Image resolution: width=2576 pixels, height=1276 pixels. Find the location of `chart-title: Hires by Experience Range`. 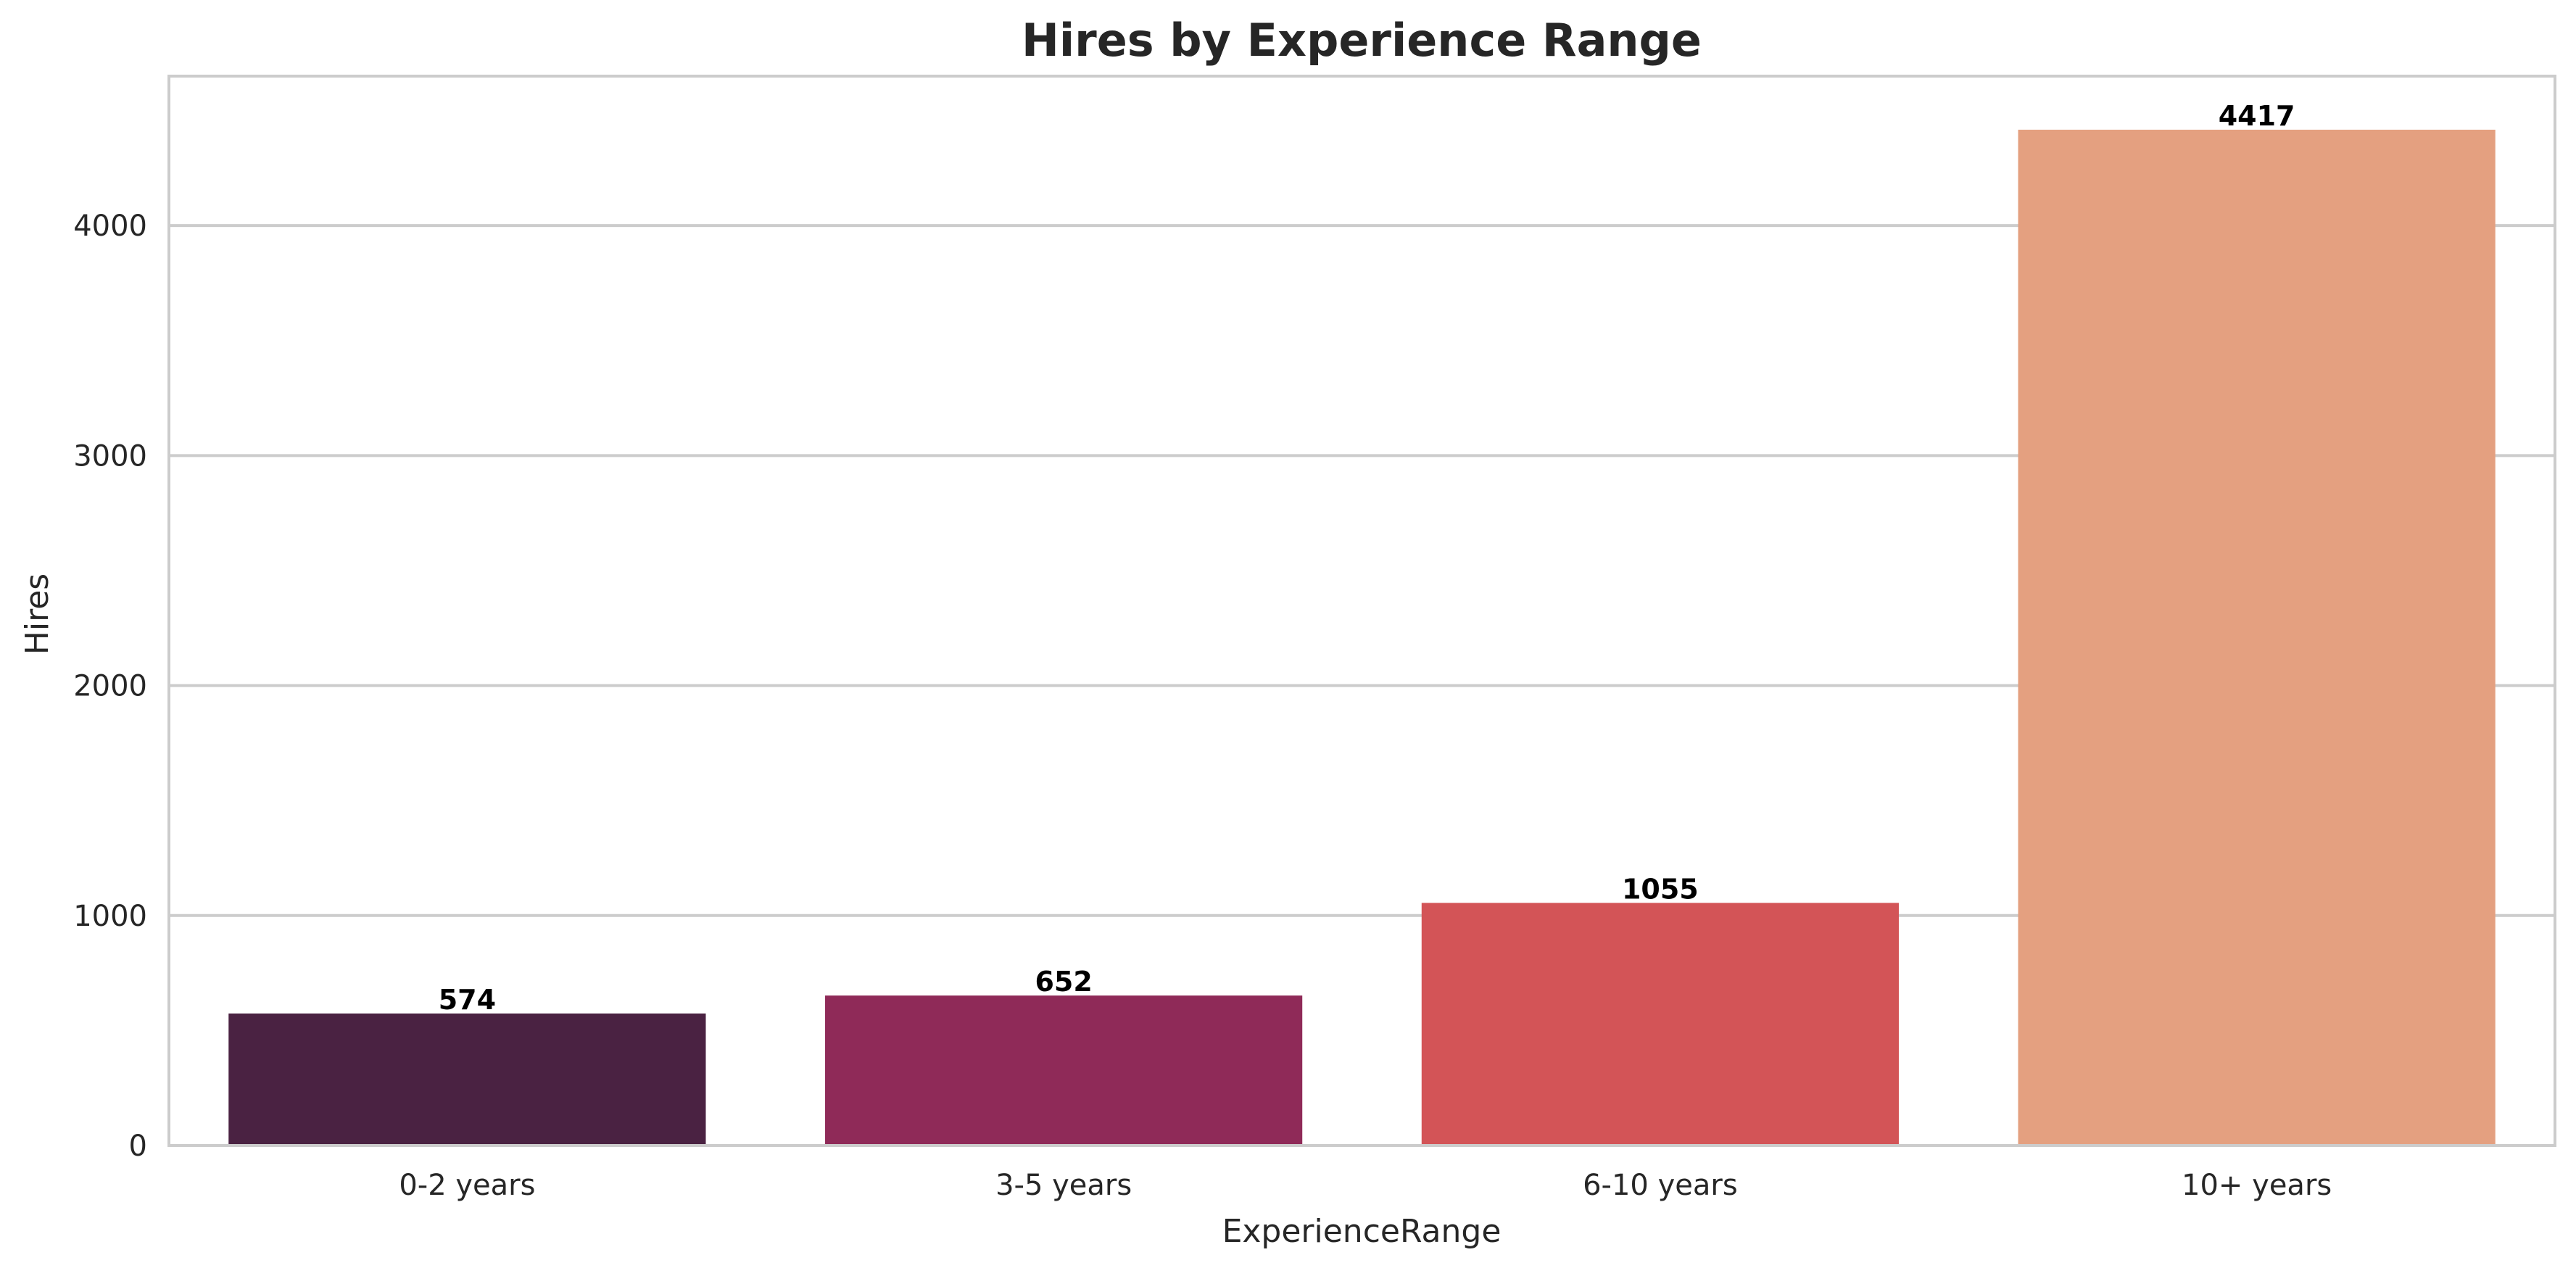

chart-title: Hires by Experience Range is located at coordinates (1362, 40).